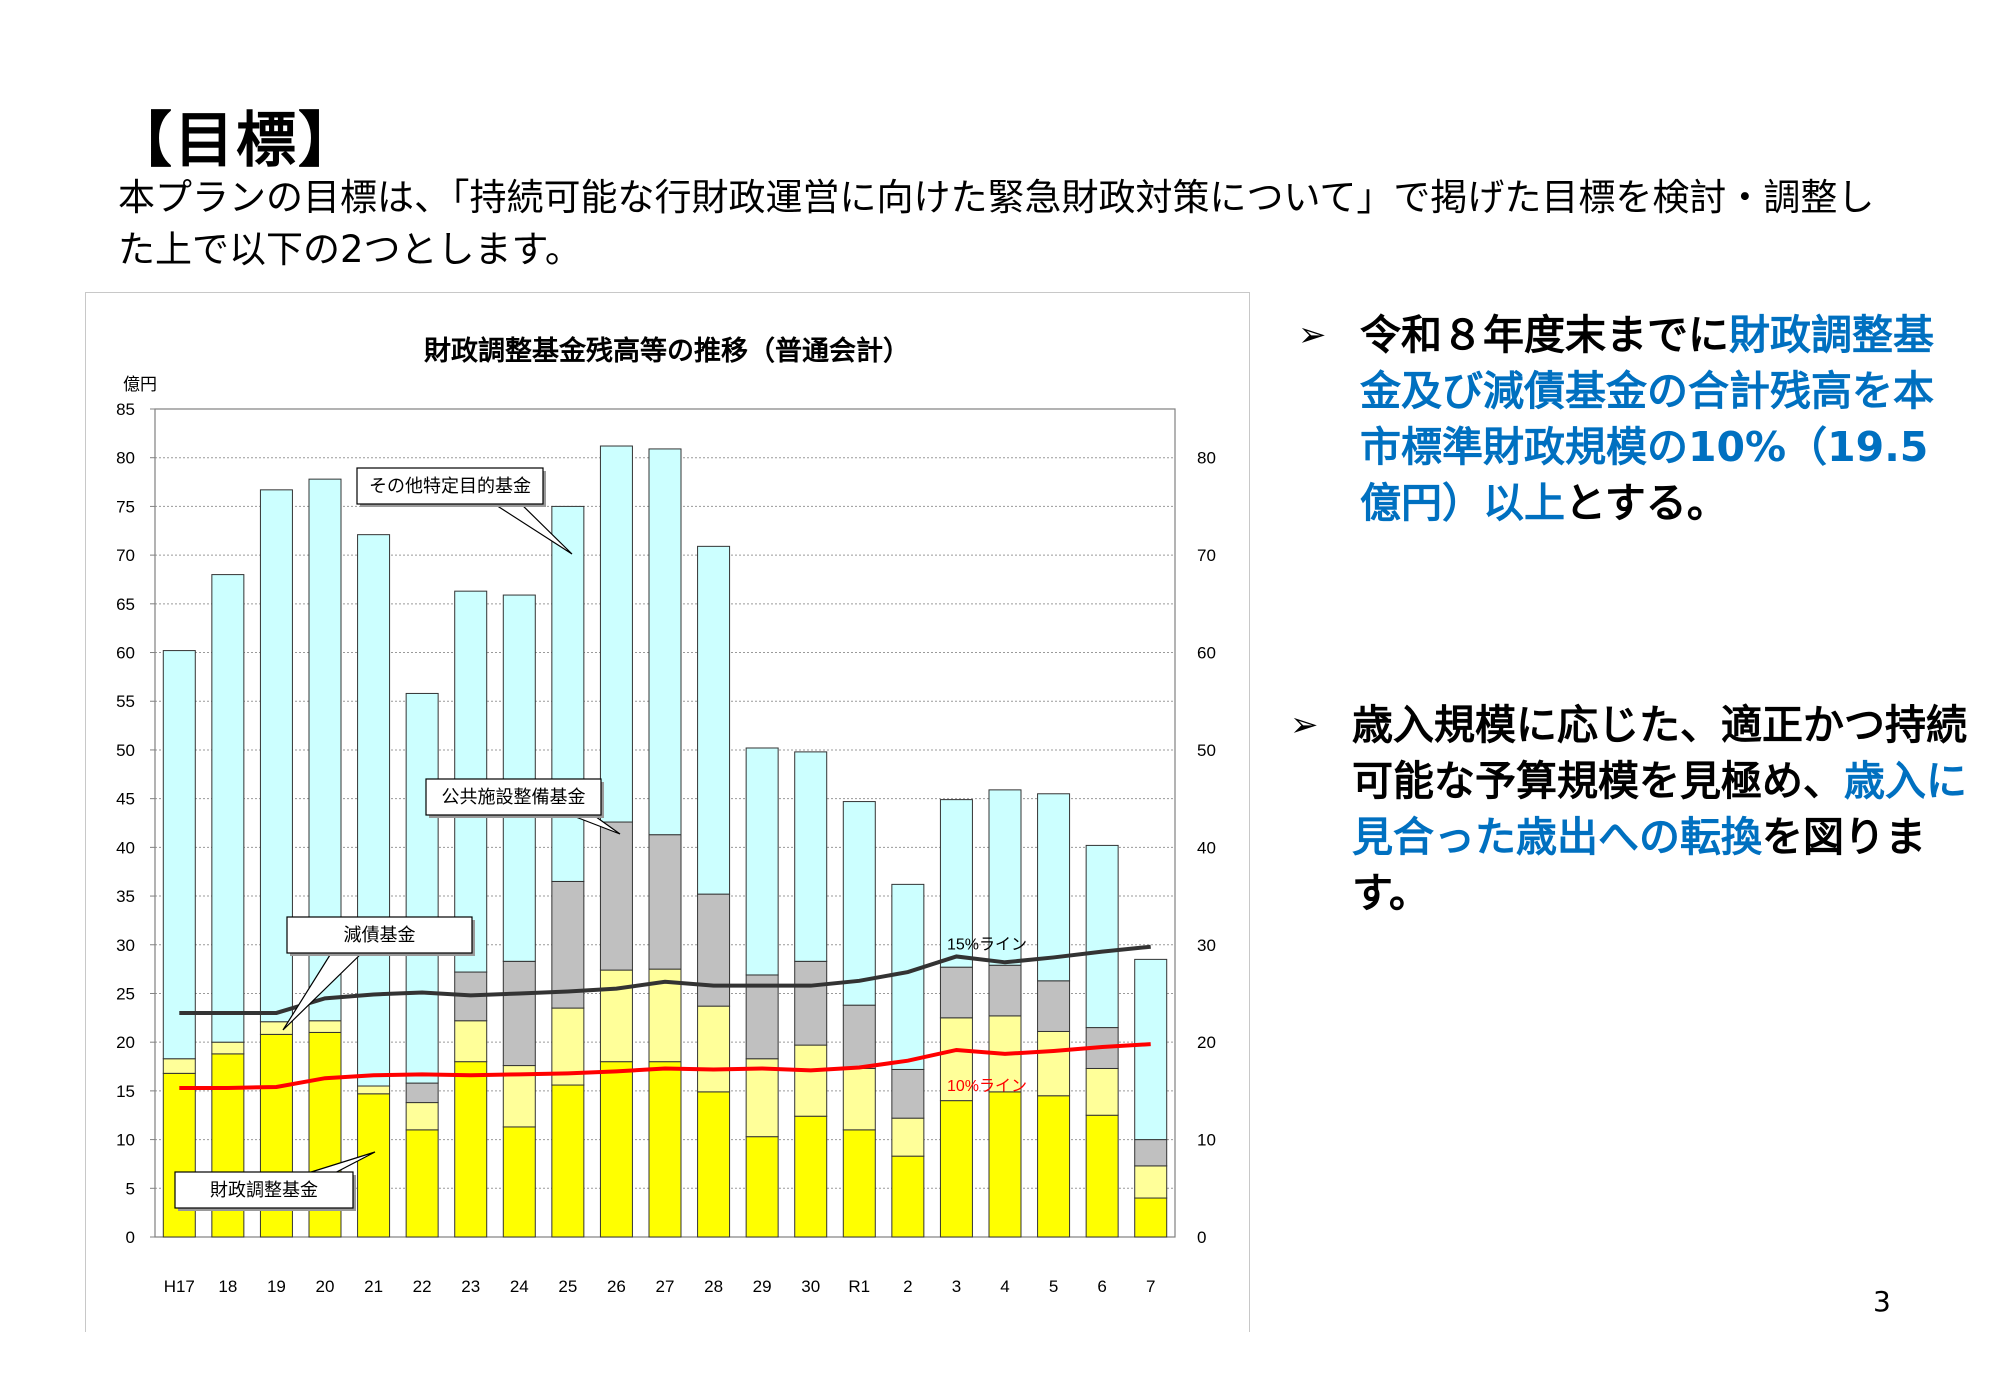 The height and width of the screenshot is (1385, 2000). I want to click on x-tick-label: 19, so click(276, 1286).